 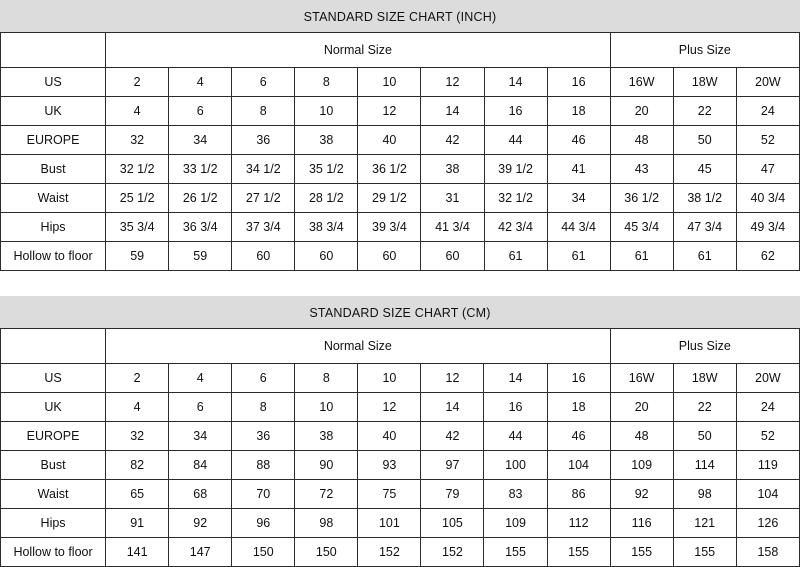 What do you see at coordinates (200, 227) in the screenshot?
I see `table-cell: 36 3/4` at bounding box center [200, 227].